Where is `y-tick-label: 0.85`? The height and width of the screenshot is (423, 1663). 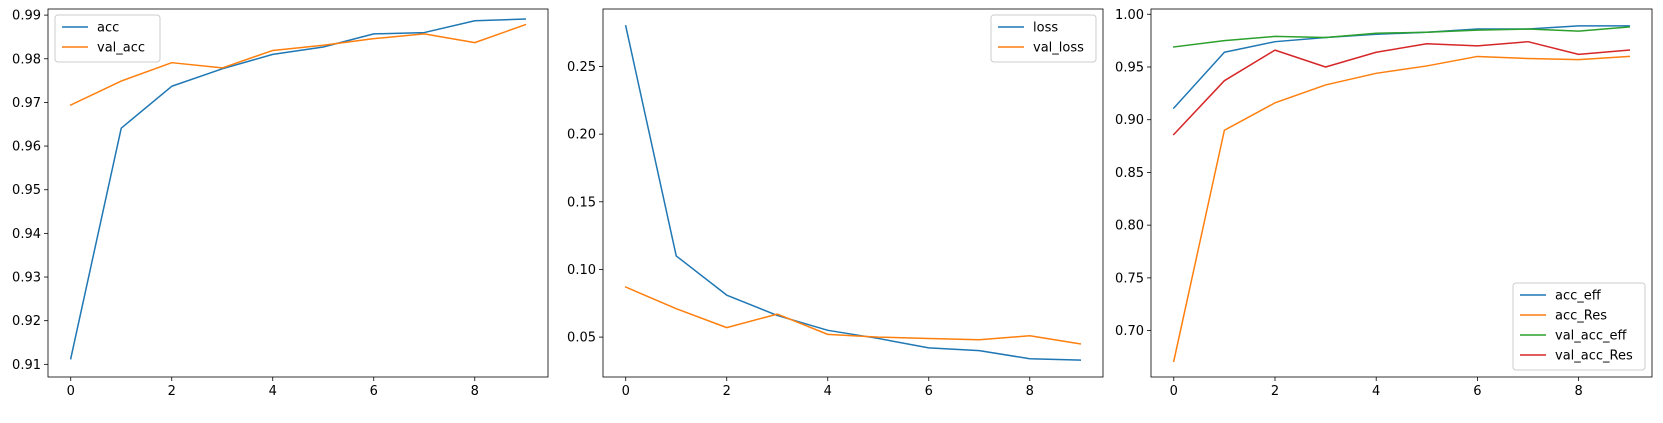
y-tick-label: 0.85 is located at coordinates (1129, 173).